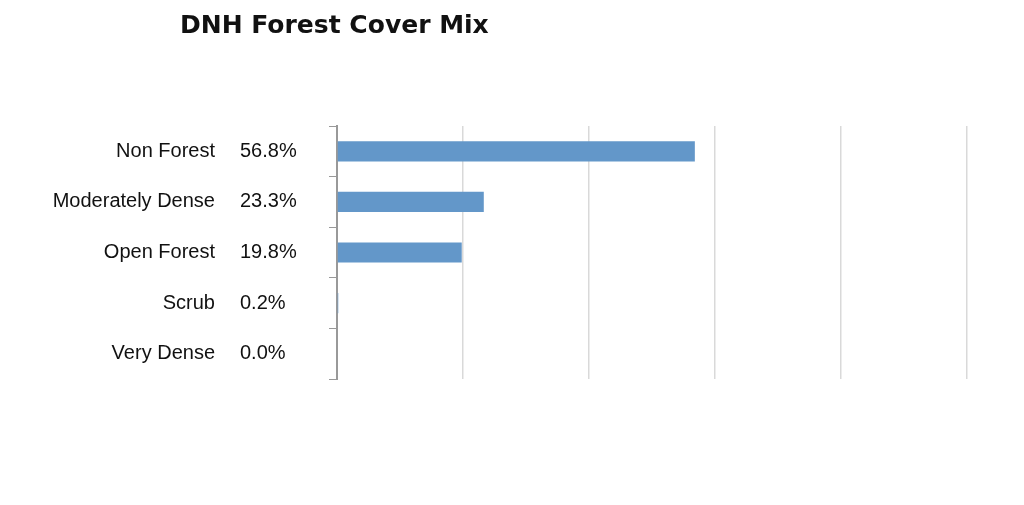 The height and width of the screenshot is (505, 1024). What do you see at coordinates (188, 301) in the screenshot?
I see `y-tick-label: Scrub` at bounding box center [188, 301].